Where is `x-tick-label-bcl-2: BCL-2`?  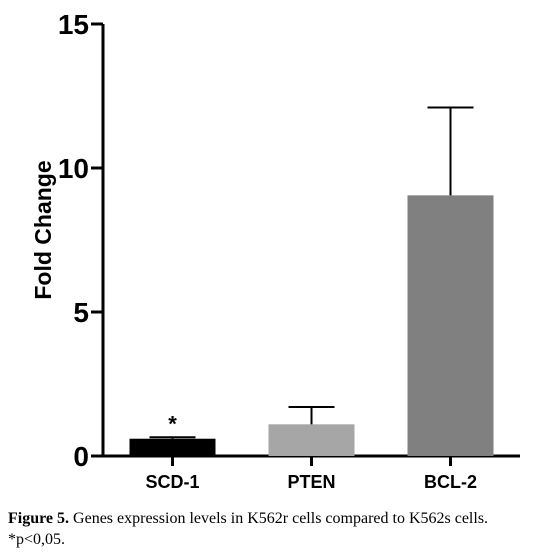 x-tick-label-bcl-2: BCL-2 is located at coordinates (450, 482).